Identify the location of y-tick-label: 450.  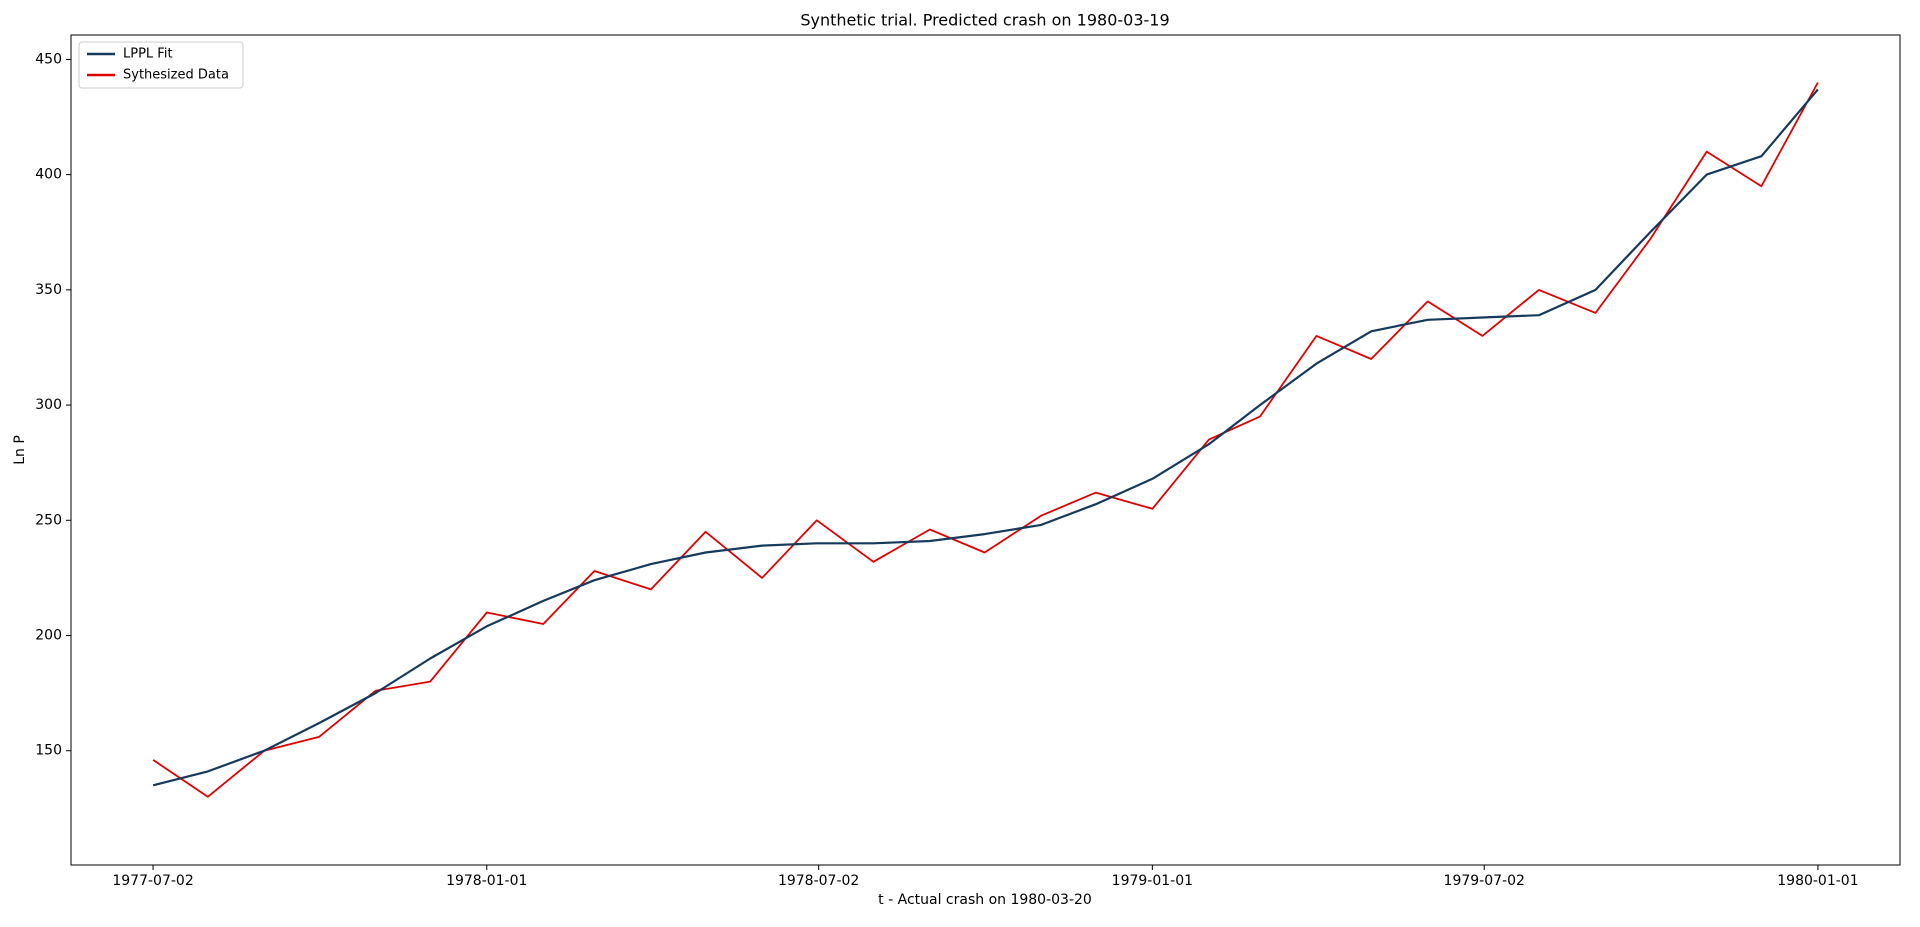
(48, 59).